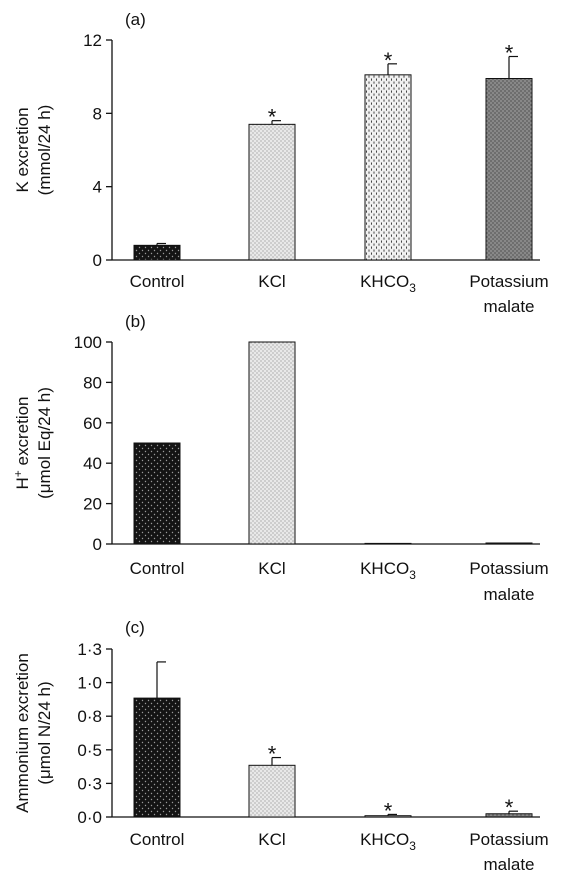 The width and height of the screenshot is (565, 875). I want to click on y-axis-label-units: (μmol Eq/24 h), so click(44, 443).